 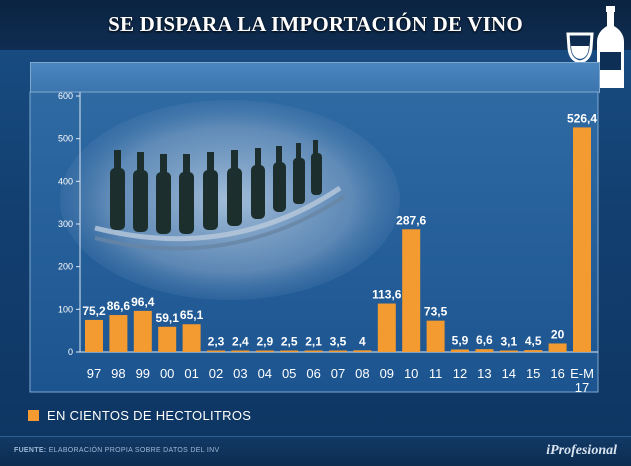 What do you see at coordinates (94, 373) in the screenshot?
I see `x-tick-label: 97` at bounding box center [94, 373].